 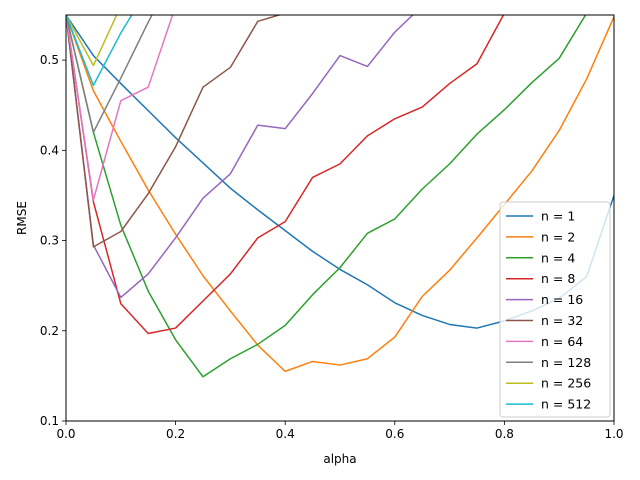 I want to click on legend-box, so click(x=555, y=309).